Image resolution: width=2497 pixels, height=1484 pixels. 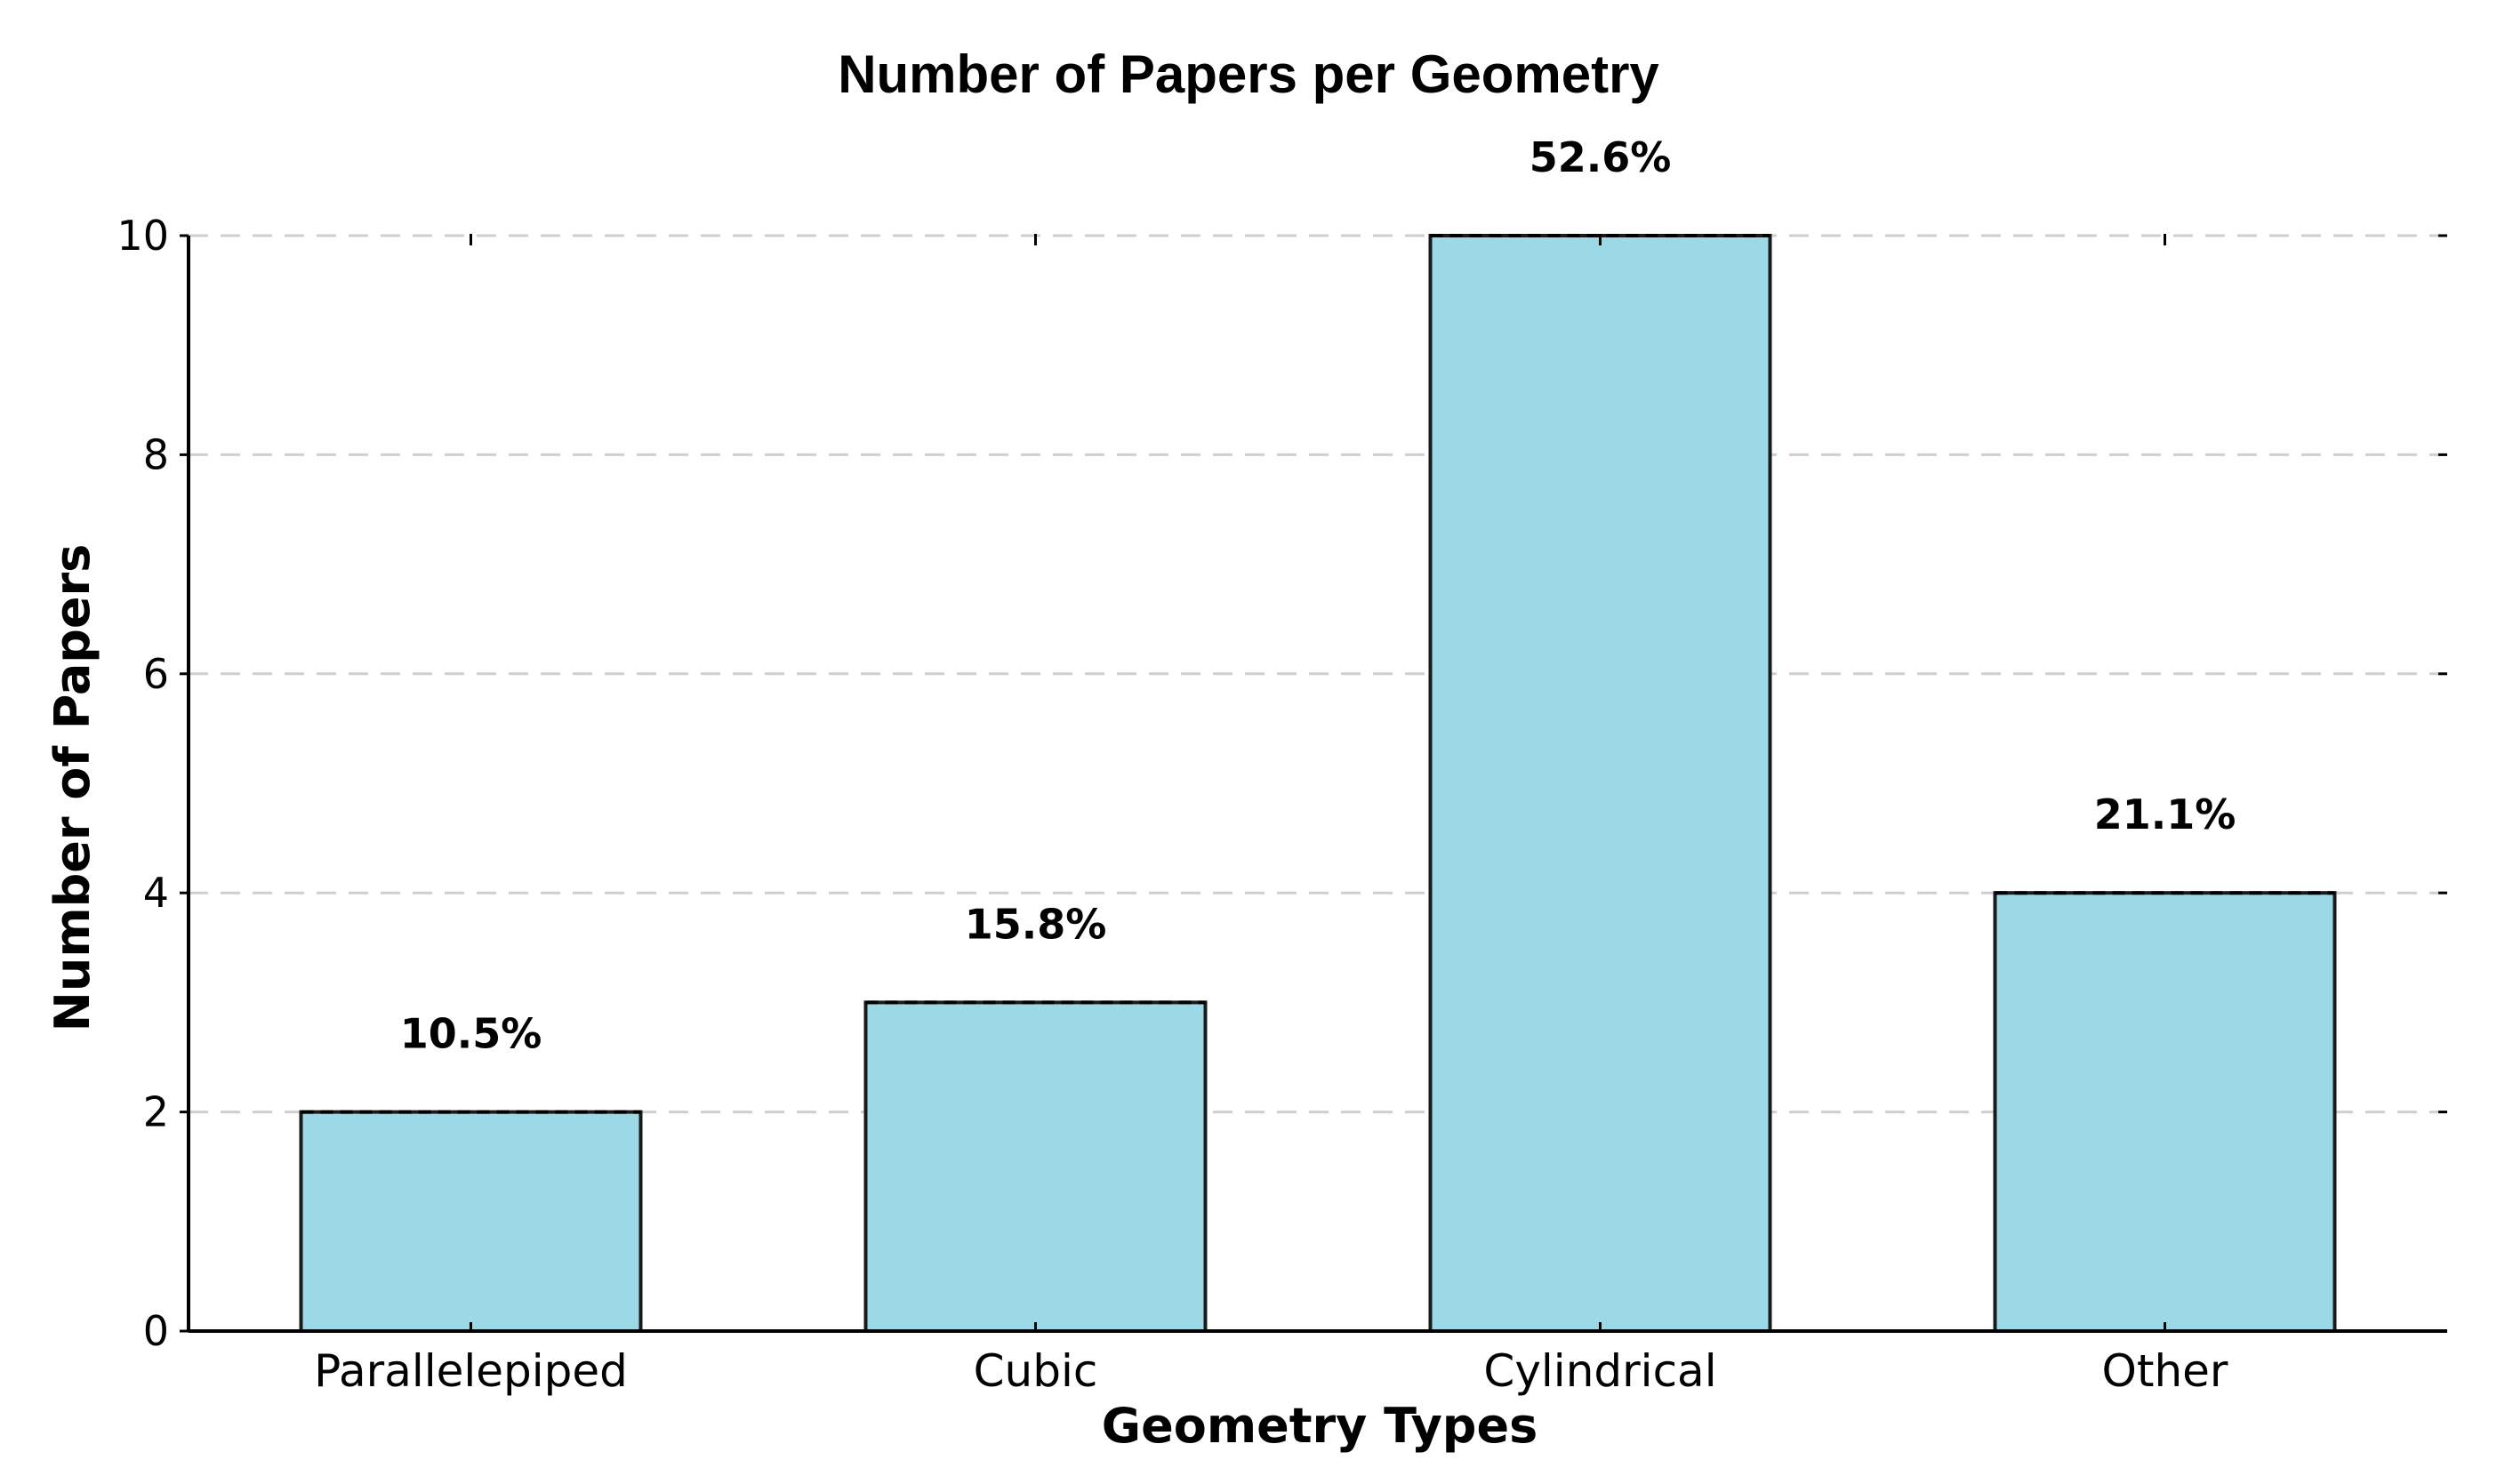 What do you see at coordinates (156, 674) in the screenshot?
I see `y-tick-label: 6` at bounding box center [156, 674].